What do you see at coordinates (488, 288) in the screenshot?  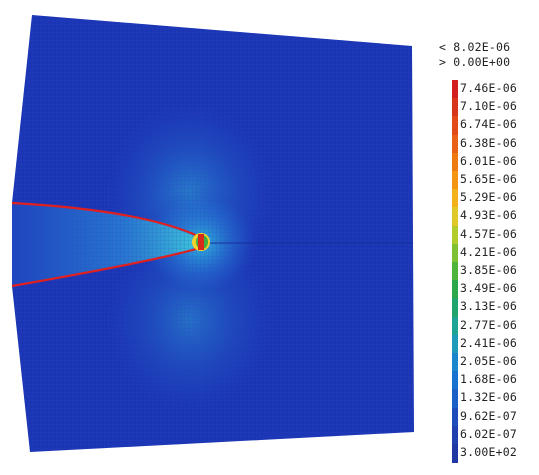 I see `legend-tick-label: 3.49E-06` at bounding box center [488, 288].